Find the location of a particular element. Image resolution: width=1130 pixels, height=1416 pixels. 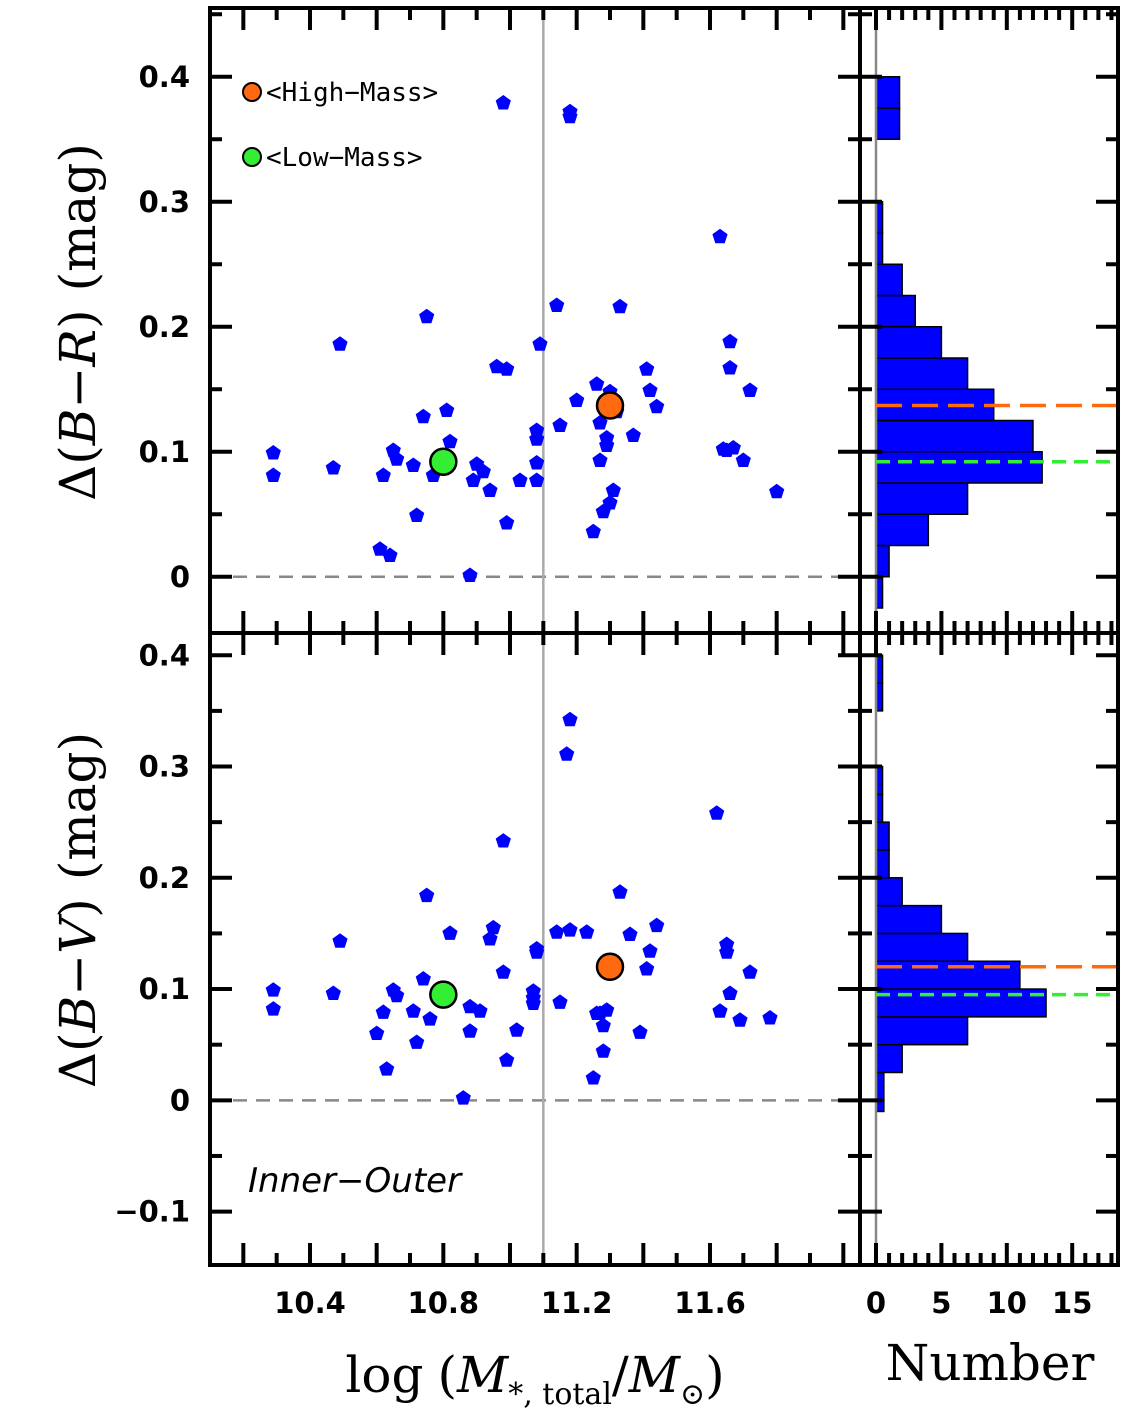

annotation-inner-outer: Inner−Outer is located at coordinates (355, 1181).